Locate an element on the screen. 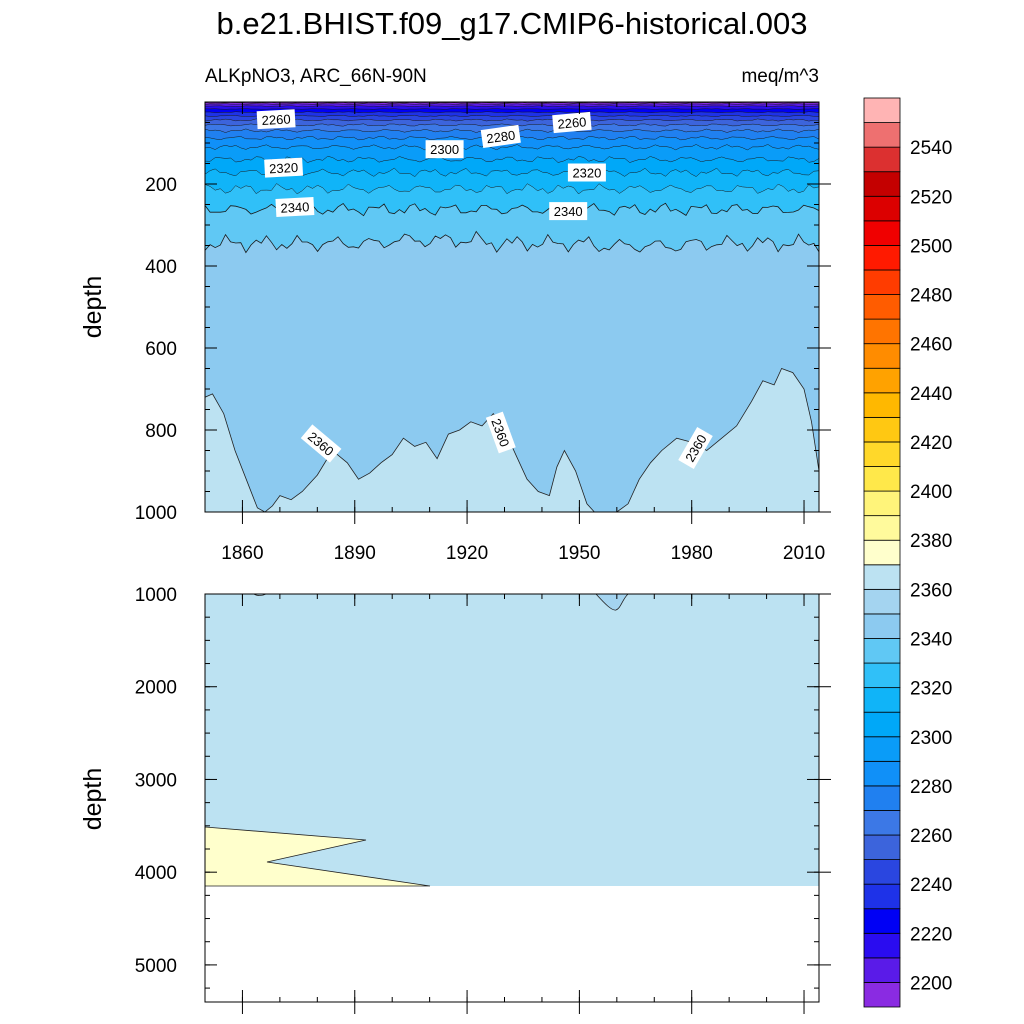 The image size is (1024, 1024). colorbar-label: 2400 is located at coordinates (931, 492).